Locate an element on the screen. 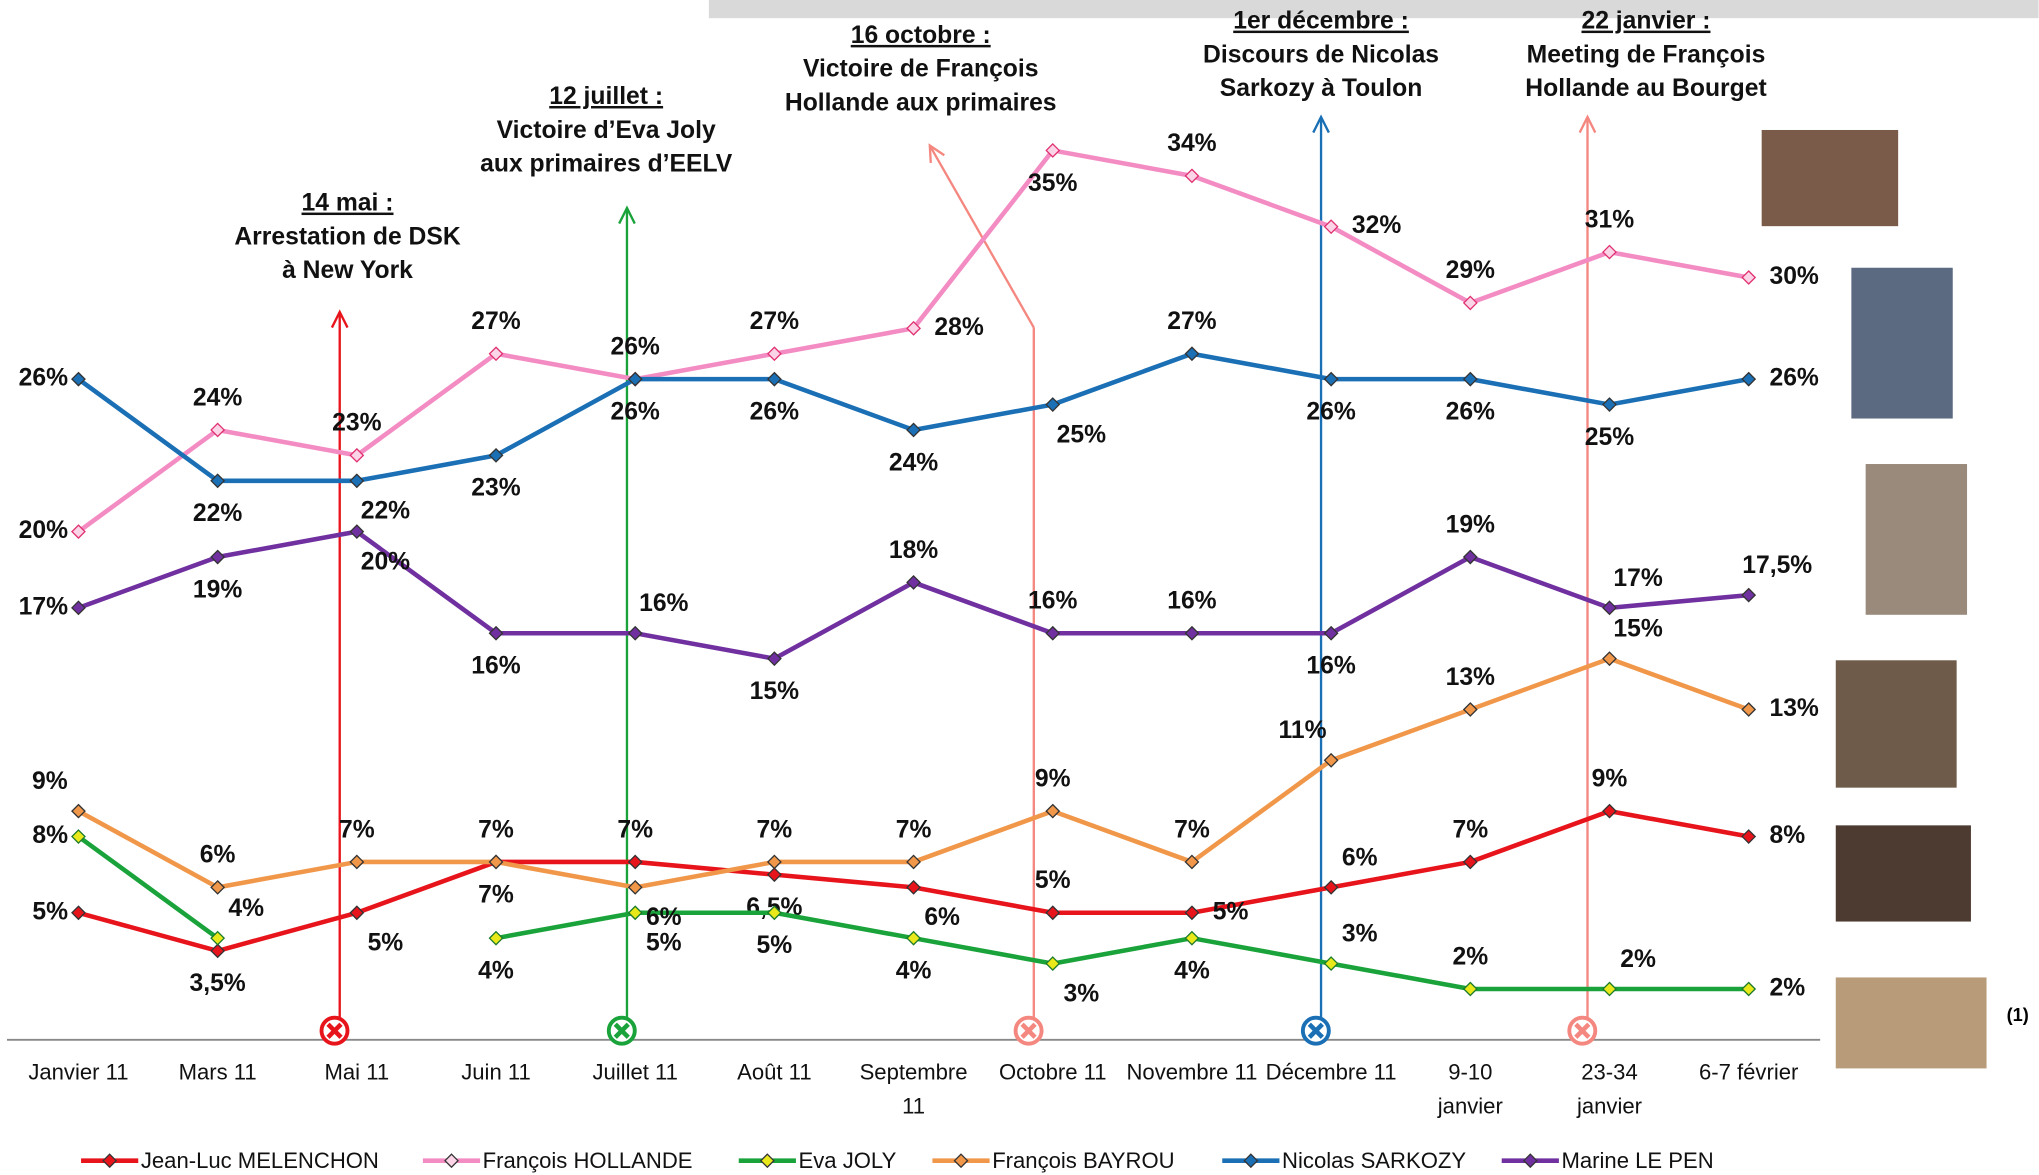 This screenshot has width=2039, height=1175. data-label: 31% is located at coordinates (1609, 219).